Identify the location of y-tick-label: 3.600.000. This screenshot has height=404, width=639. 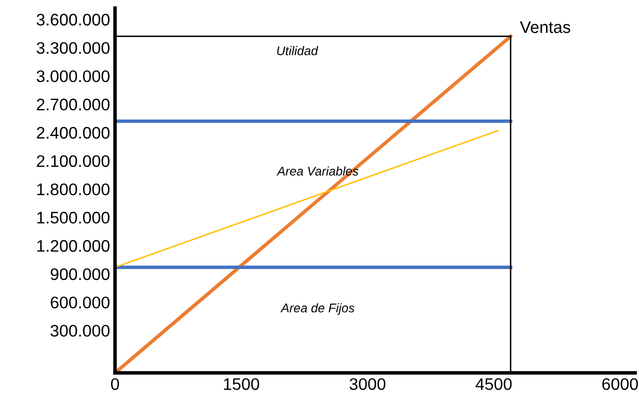
(73, 20).